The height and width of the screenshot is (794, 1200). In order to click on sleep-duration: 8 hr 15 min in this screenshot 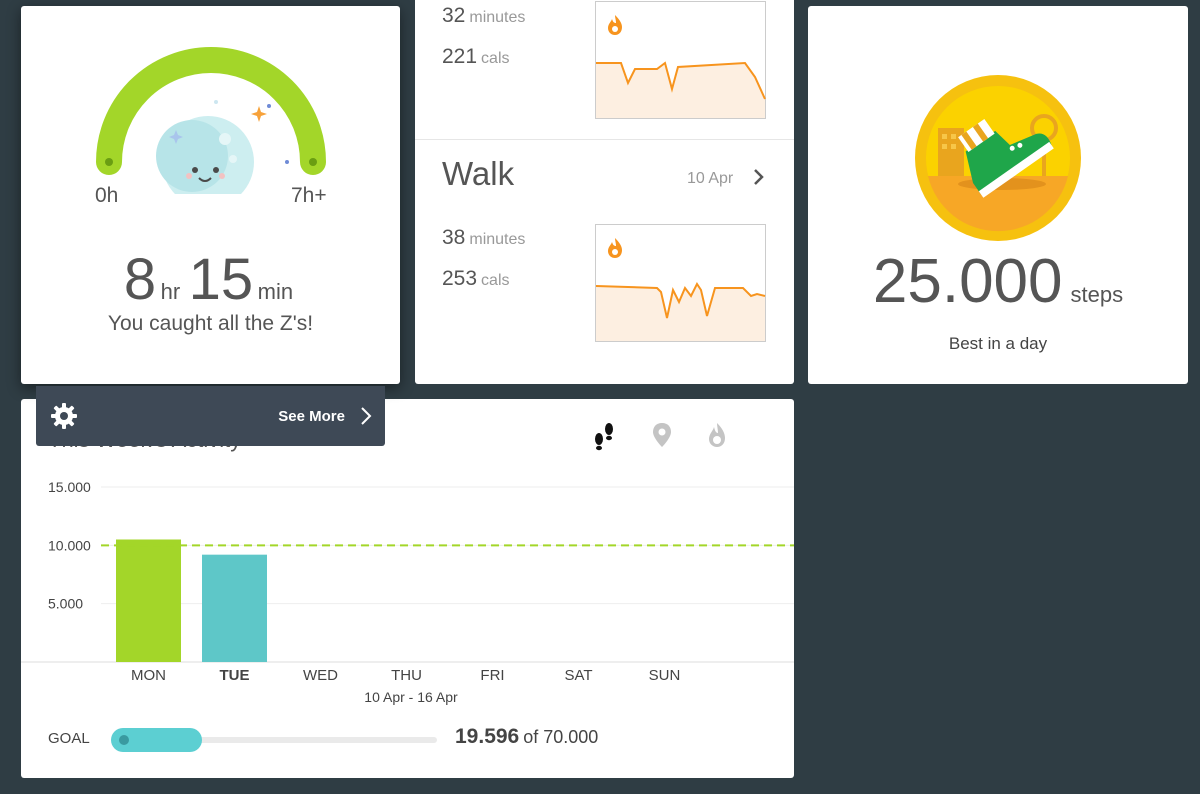, I will do `click(210, 279)`.